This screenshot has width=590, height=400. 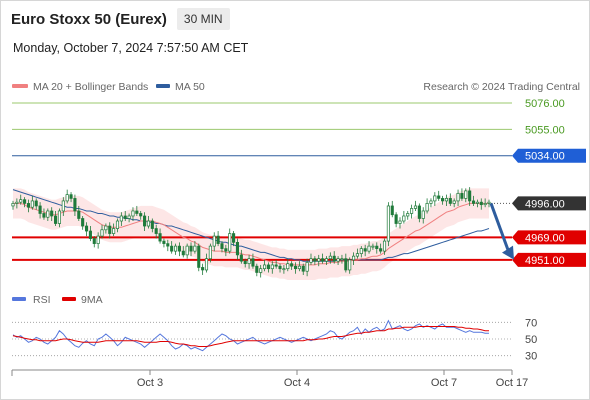 I want to click on rsi-tick-label-2: 30, so click(x=531, y=357).